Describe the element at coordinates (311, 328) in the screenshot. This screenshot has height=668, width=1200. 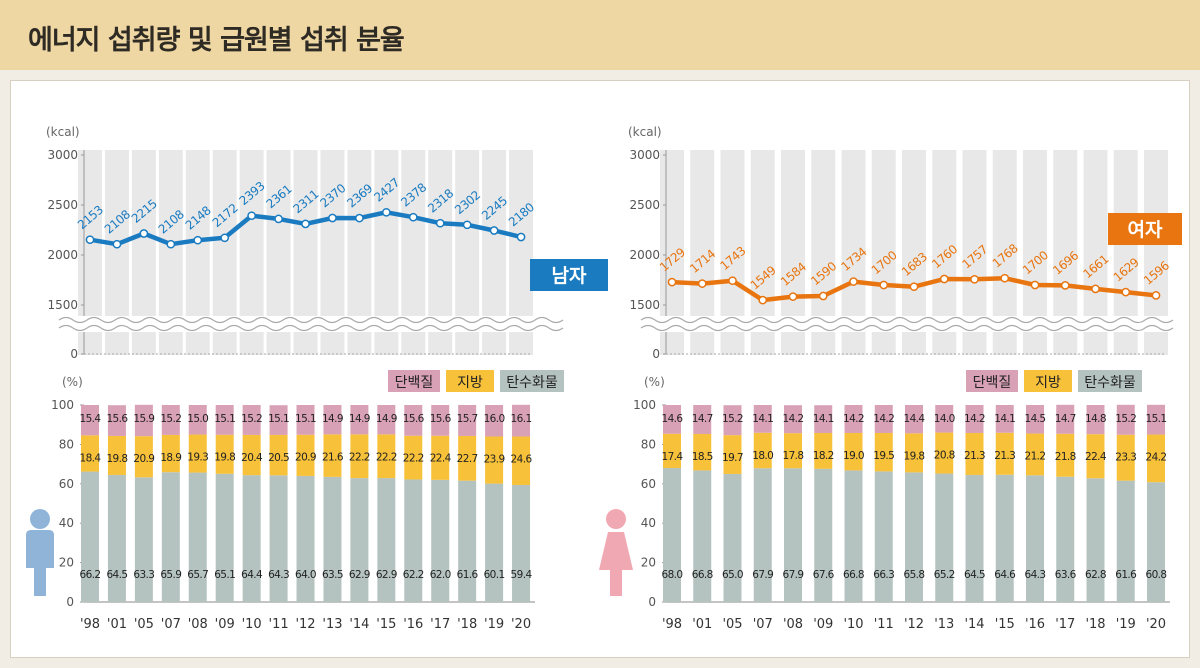
I see `male-axis-break-wave` at that location.